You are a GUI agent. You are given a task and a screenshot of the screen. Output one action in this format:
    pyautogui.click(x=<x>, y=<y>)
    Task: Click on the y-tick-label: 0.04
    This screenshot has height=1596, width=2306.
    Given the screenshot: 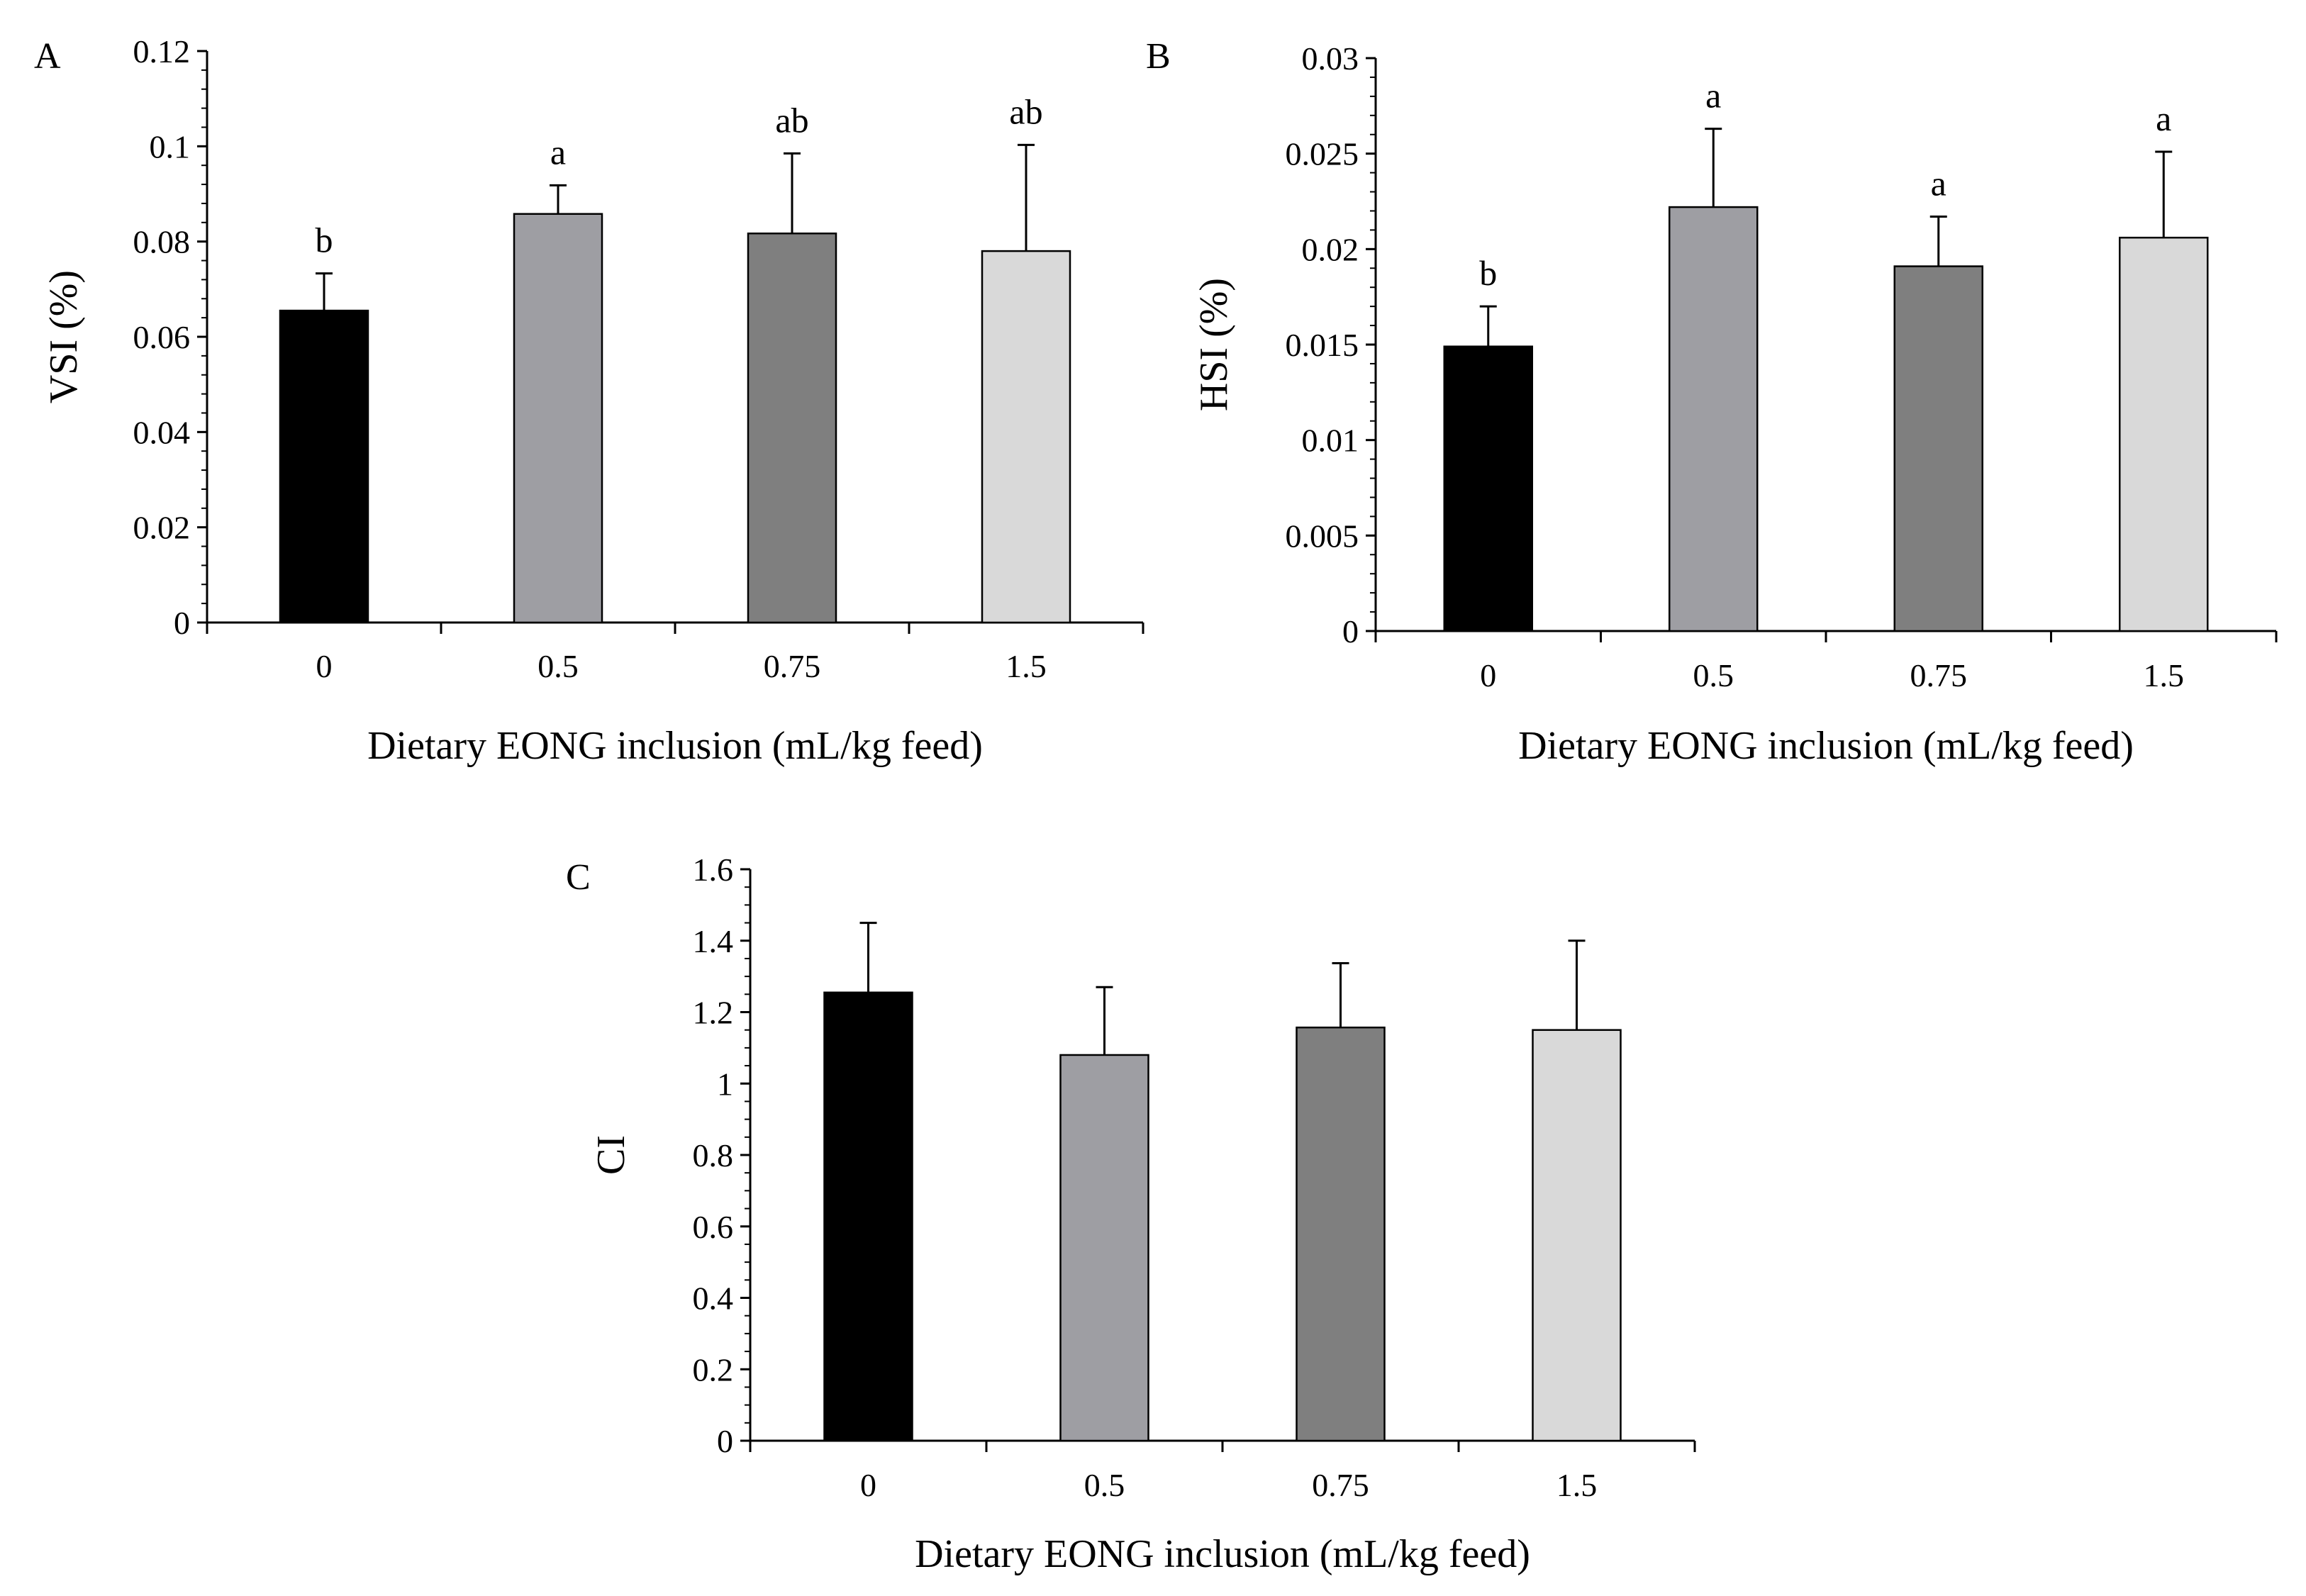 What is the action you would take?
    pyautogui.click(x=162, y=432)
    